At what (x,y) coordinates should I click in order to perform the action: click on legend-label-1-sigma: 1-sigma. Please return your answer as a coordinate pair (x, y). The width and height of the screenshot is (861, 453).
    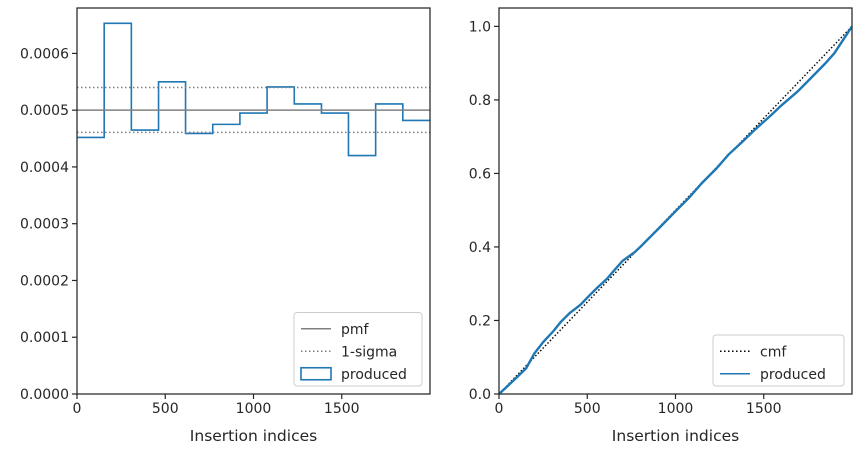
    Looking at the image, I should click on (369, 352).